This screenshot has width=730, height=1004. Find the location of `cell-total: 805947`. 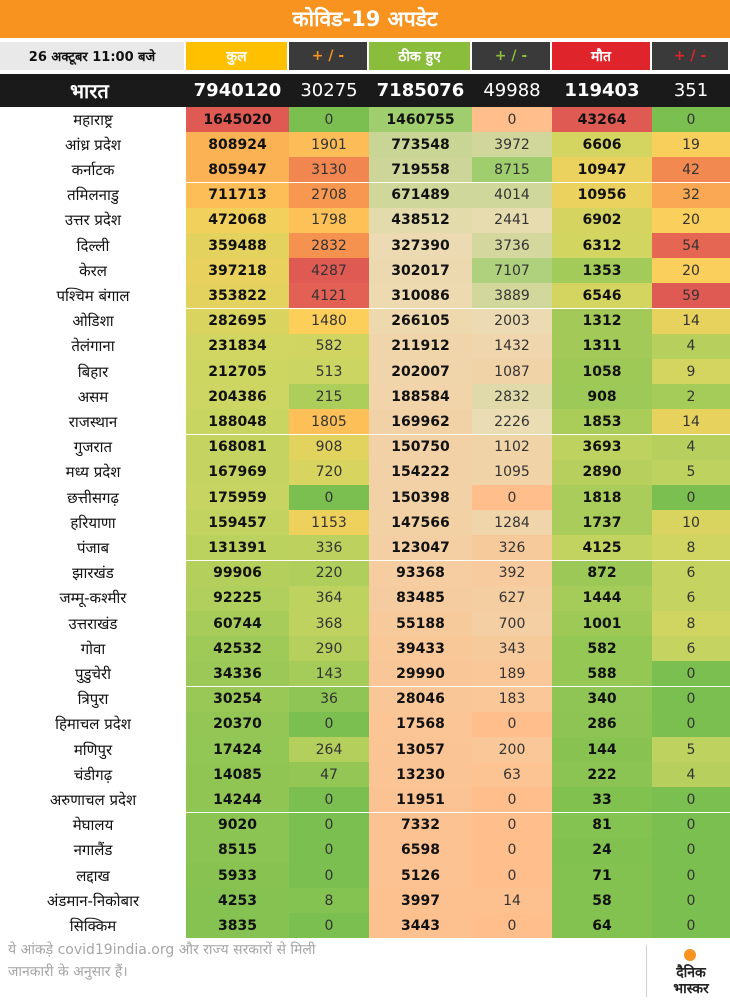

cell-total: 805947 is located at coordinates (237, 170).